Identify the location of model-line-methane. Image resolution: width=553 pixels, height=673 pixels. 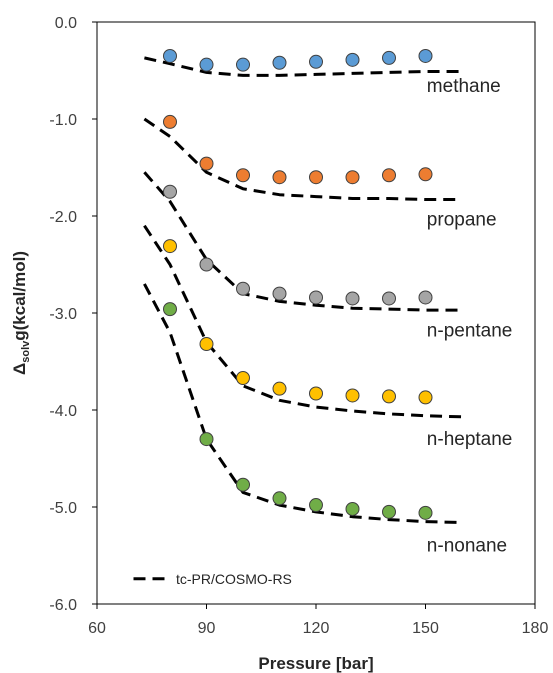
(303, 66).